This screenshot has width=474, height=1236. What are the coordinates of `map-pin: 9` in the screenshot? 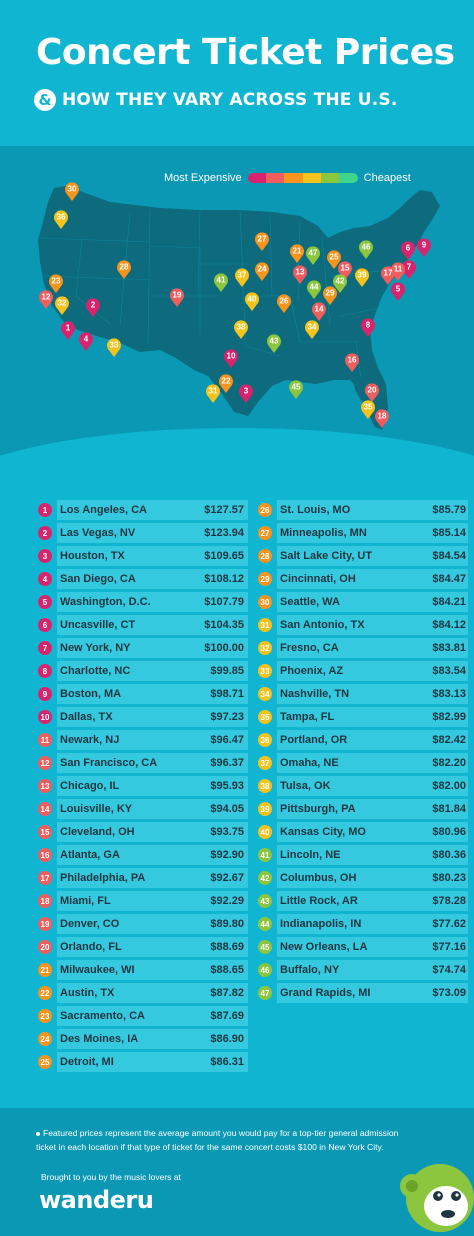 It's located at (424, 247).